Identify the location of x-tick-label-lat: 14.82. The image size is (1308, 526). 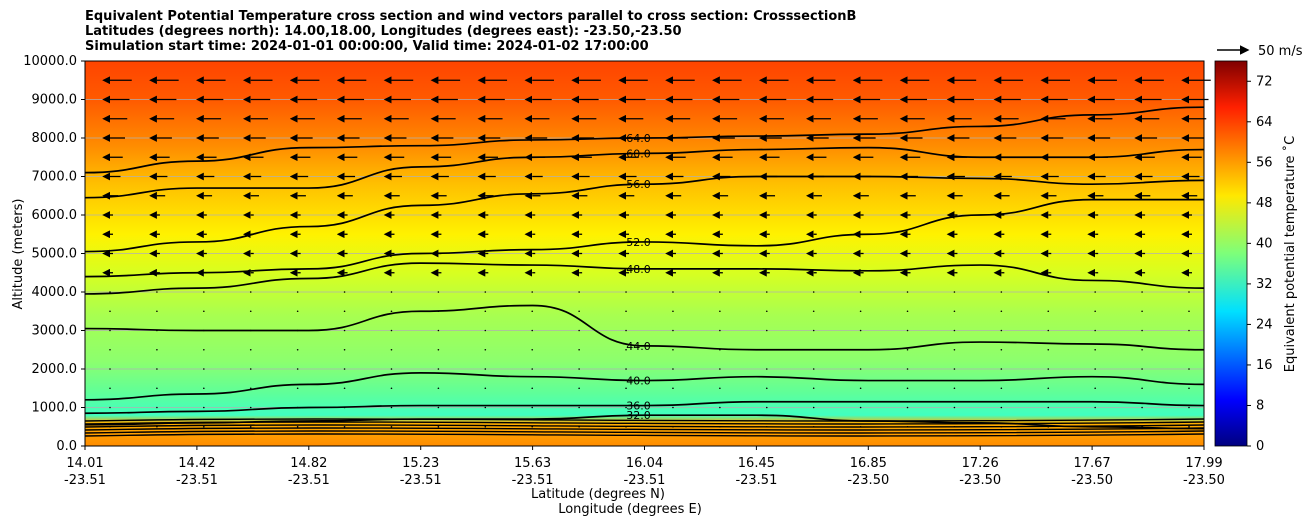
(308, 463).